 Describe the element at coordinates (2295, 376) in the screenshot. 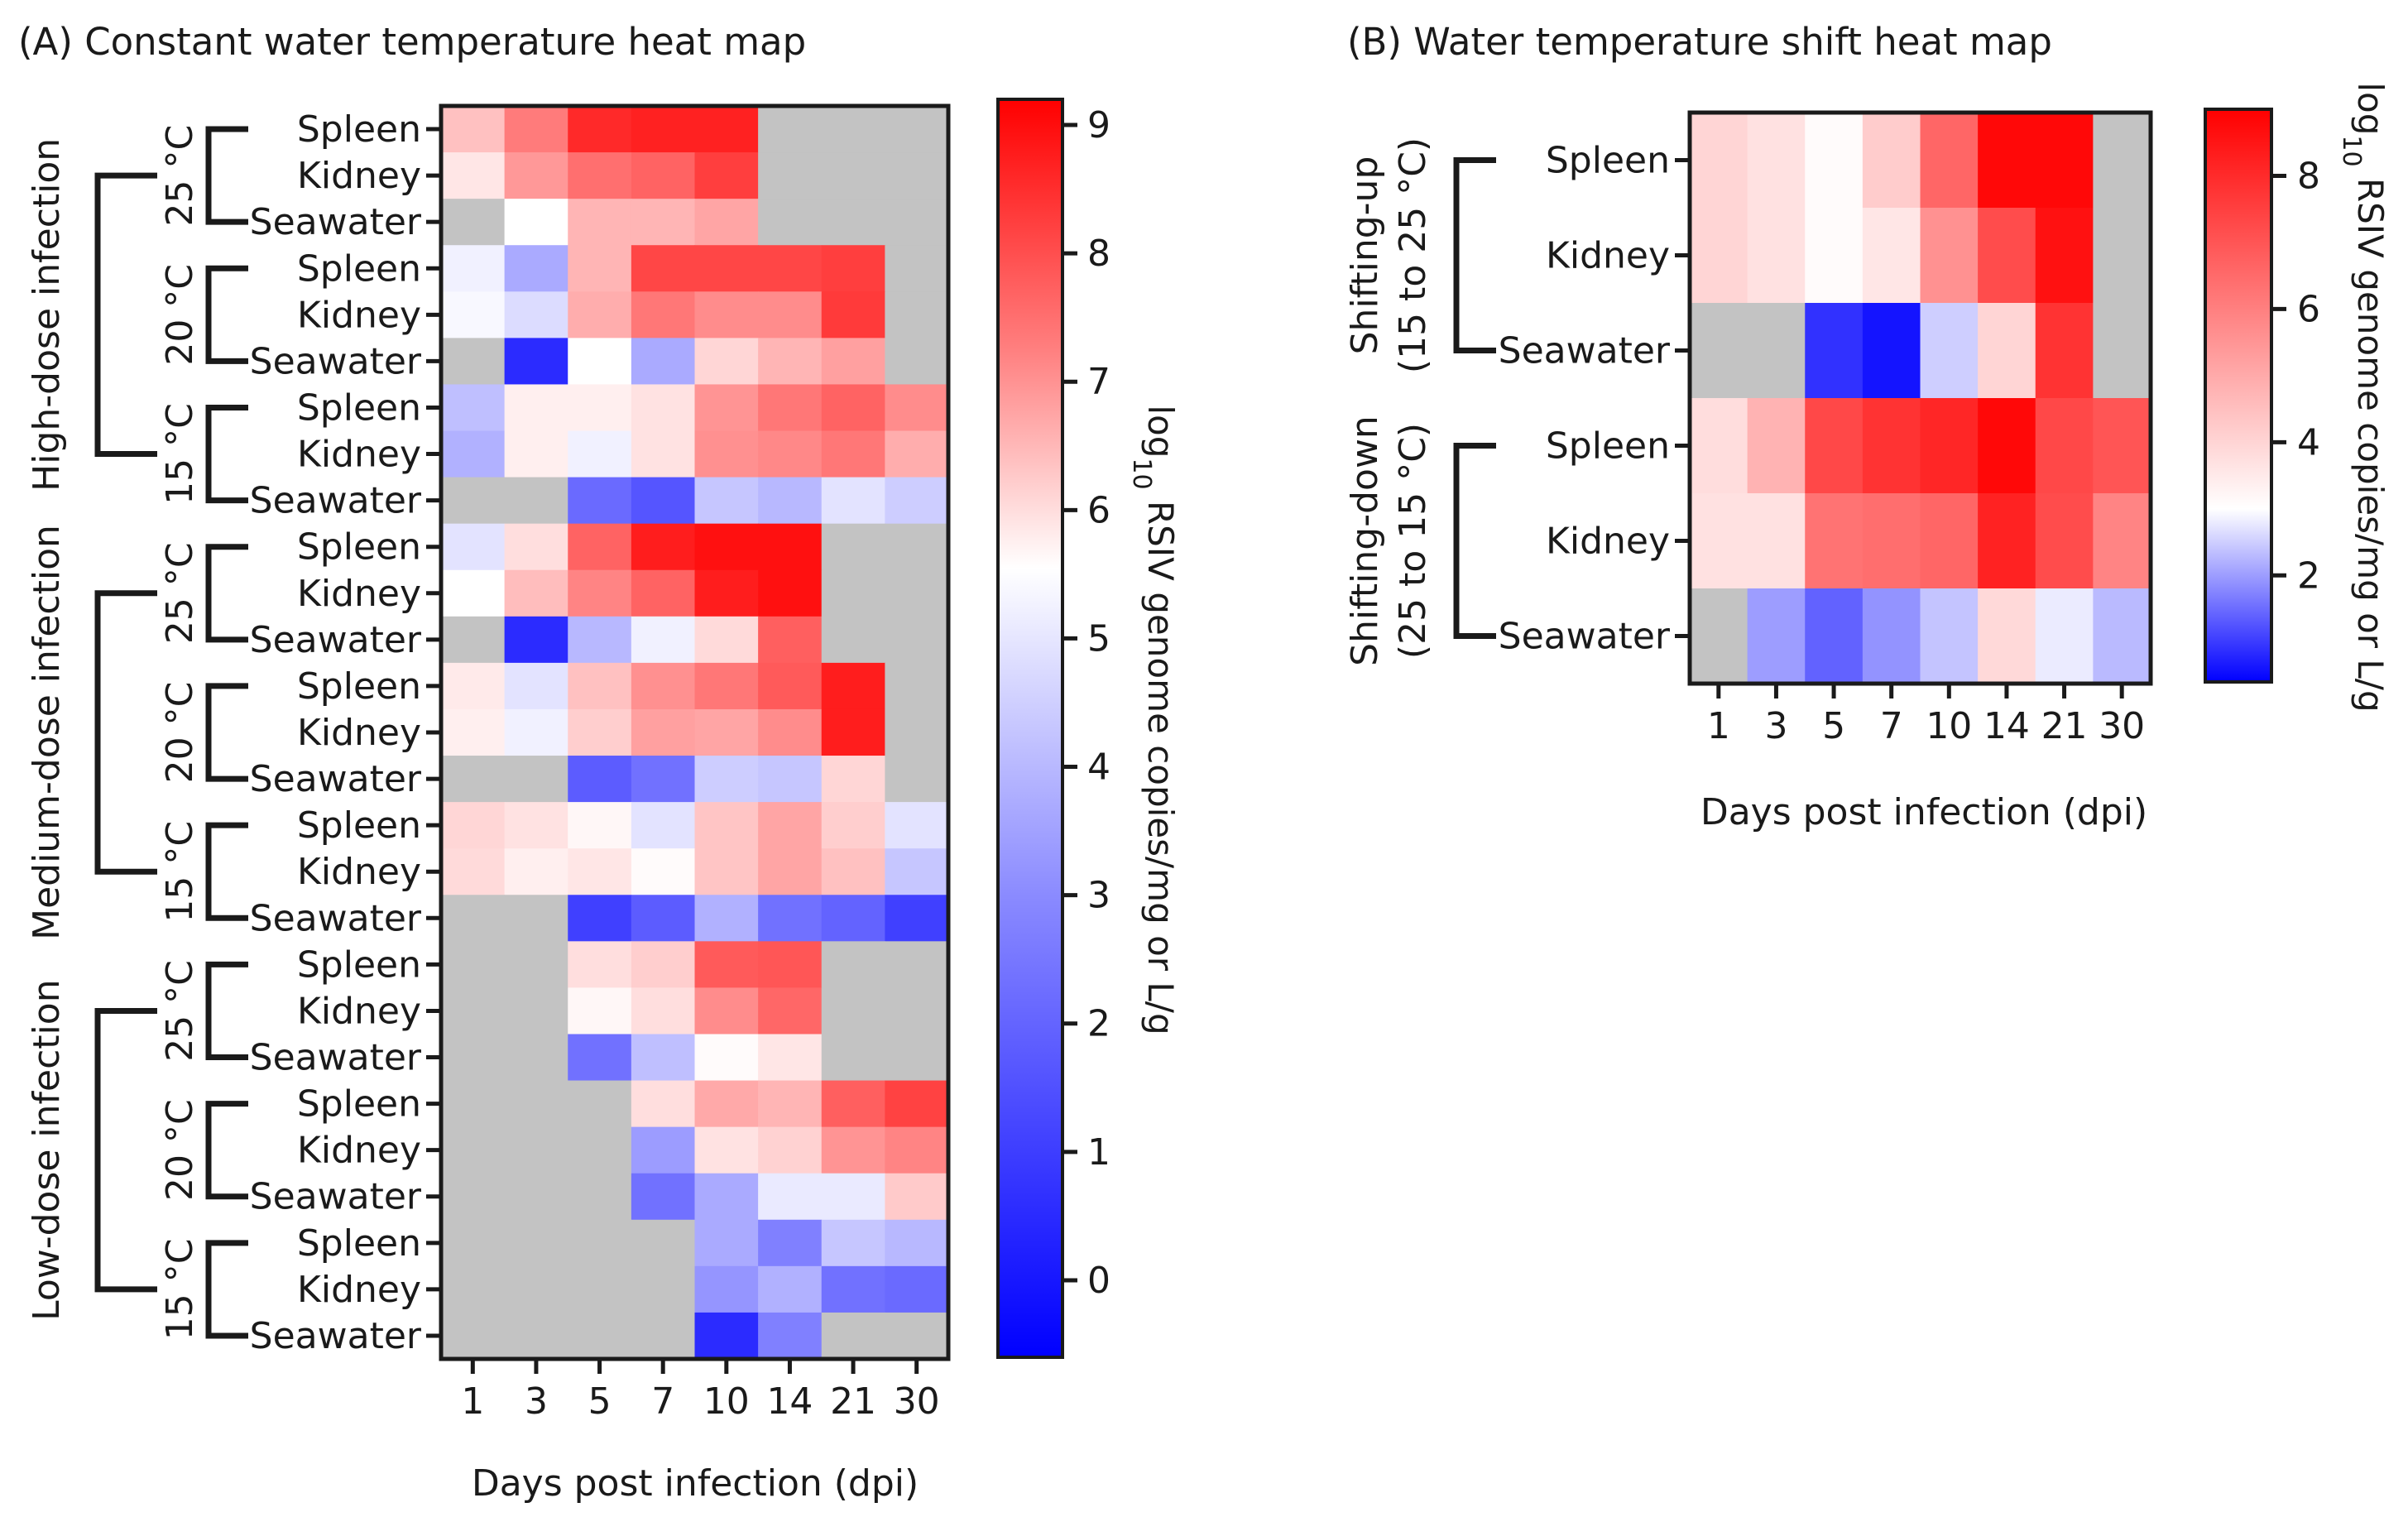

I see `panel-b-colorbar-ticks: 2 4 6 8` at that location.